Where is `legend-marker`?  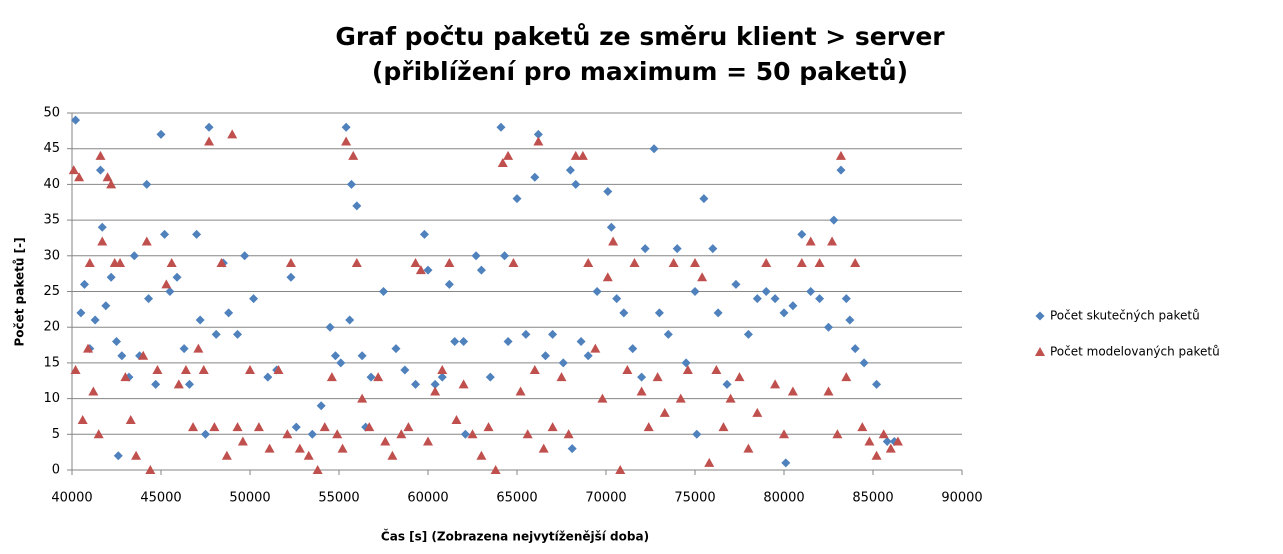
legend-marker is located at coordinates (1040, 316).